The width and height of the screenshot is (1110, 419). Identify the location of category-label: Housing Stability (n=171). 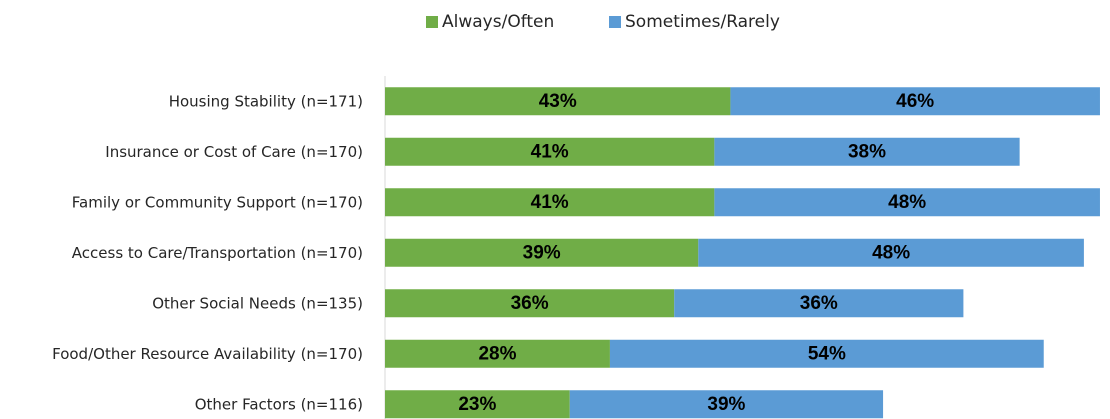
(266, 101).